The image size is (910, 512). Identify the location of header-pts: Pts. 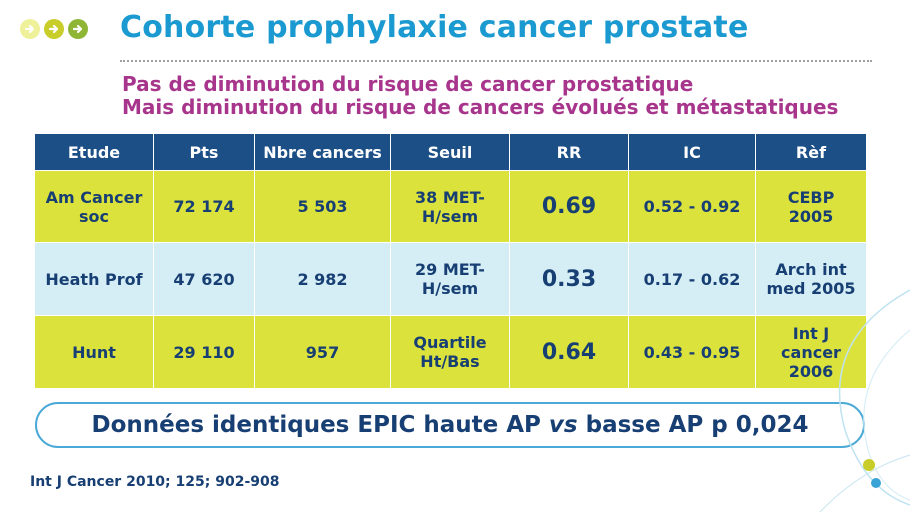
(204, 152).